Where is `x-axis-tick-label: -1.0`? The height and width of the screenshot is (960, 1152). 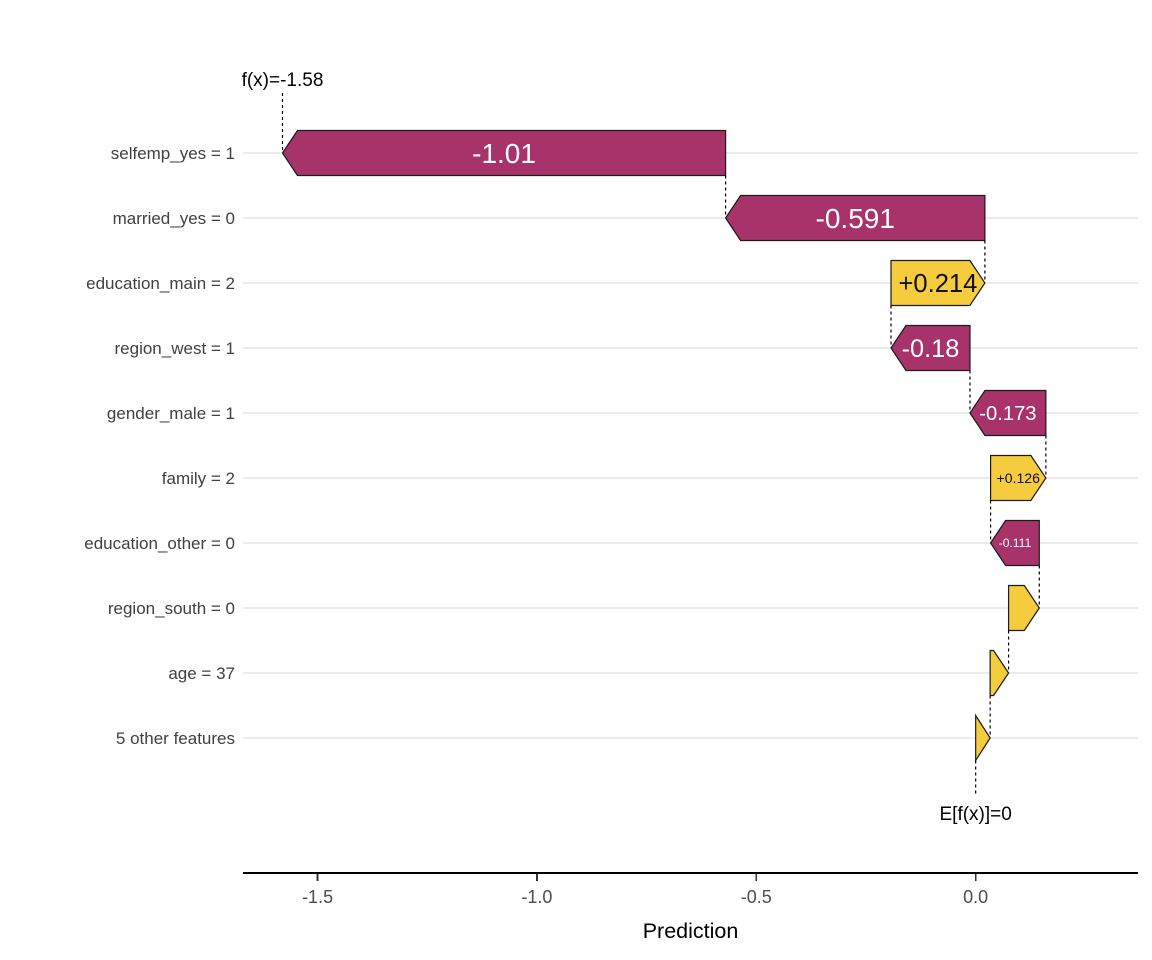 x-axis-tick-label: -1.0 is located at coordinates (536, 897).